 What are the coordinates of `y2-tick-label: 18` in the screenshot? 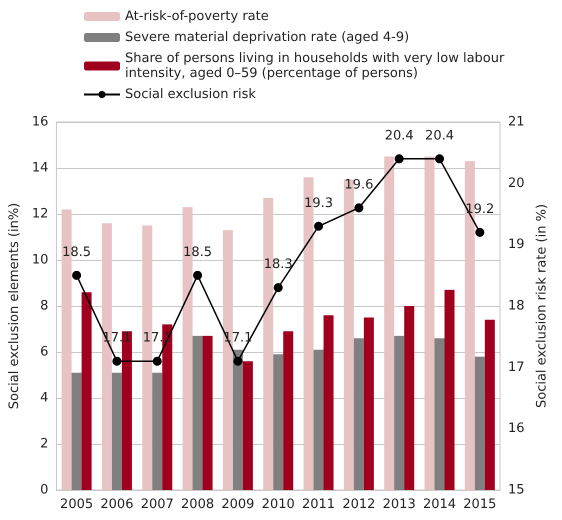 It's located at (516, 306).